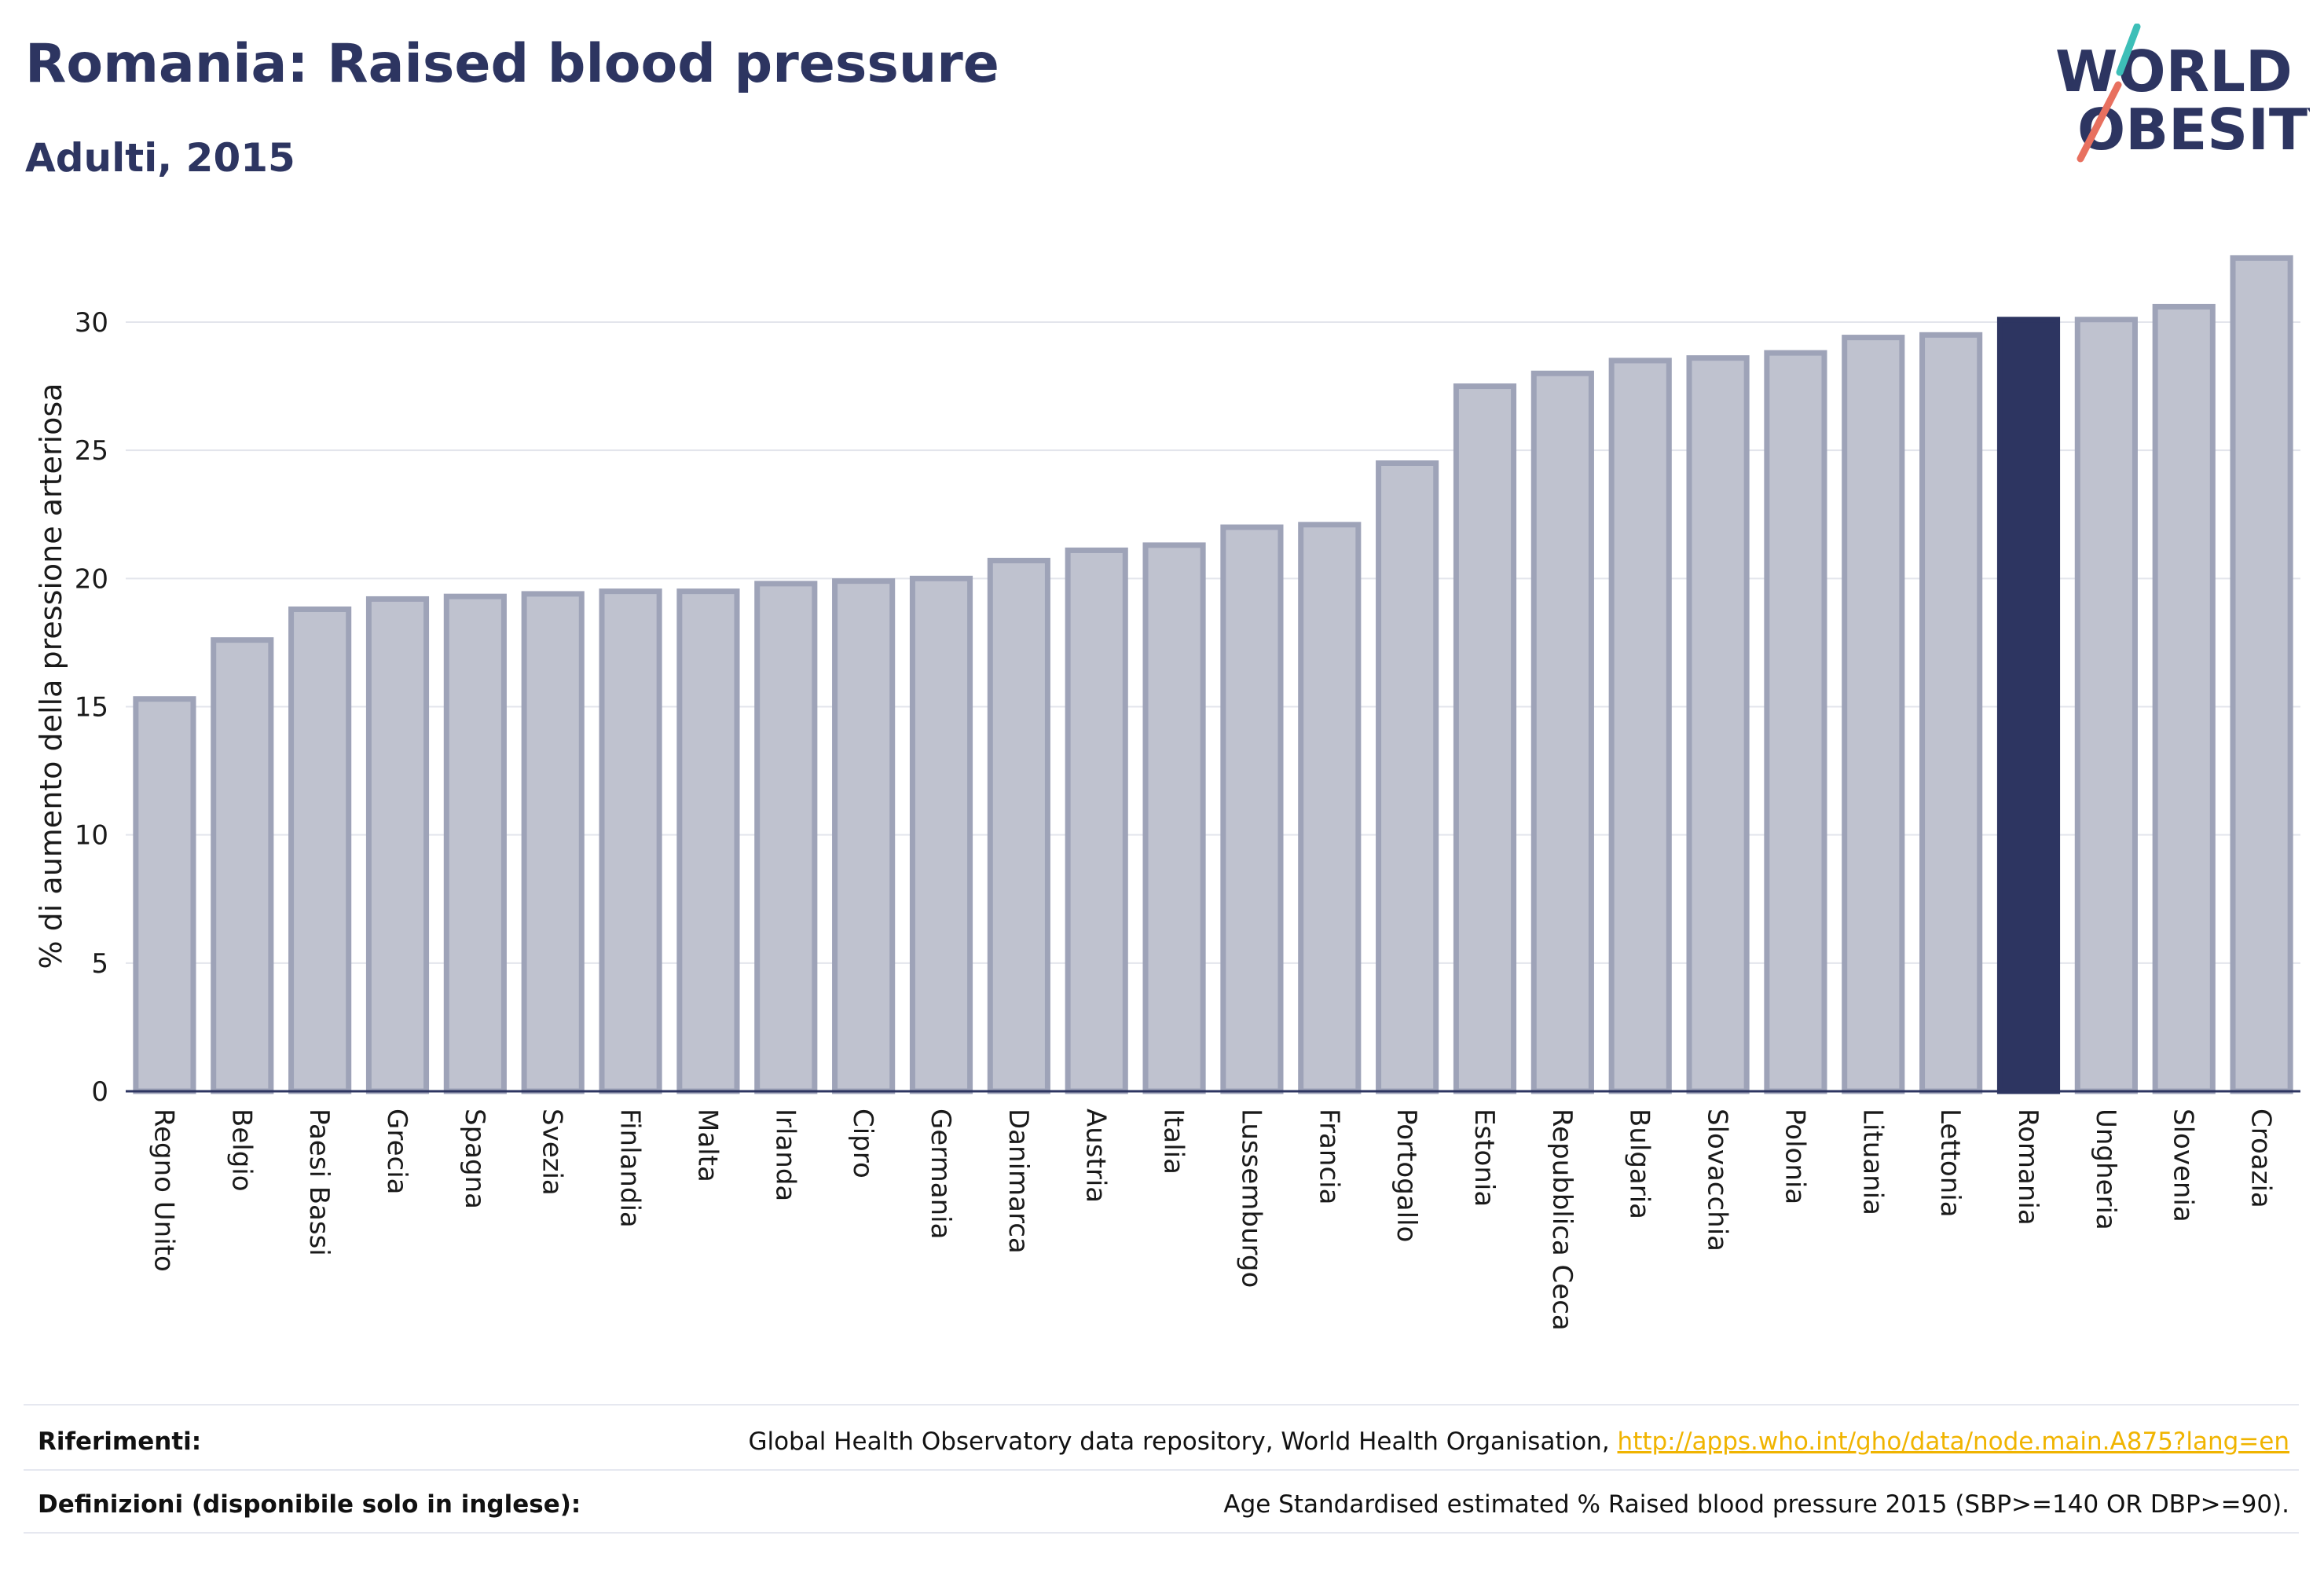 The image size is (2324, 1576). What do you see at coordinates (1950, 1163) in the screenshot?
I see `x-tick-label: Lettonia` at bounding box center [1950, 1163].